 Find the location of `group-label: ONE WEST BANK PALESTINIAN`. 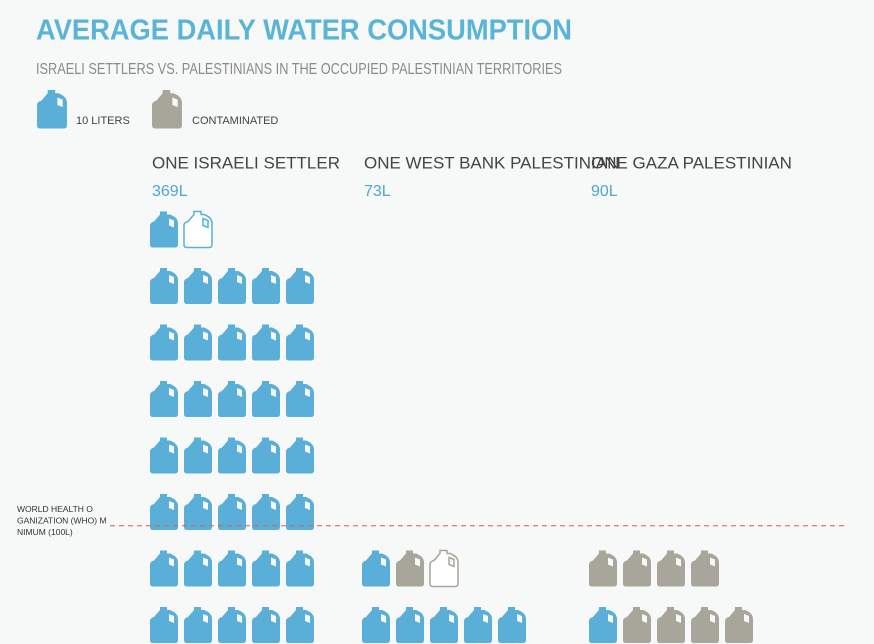

group-label: ONE WEST BANK PALESTINIAN is located at coordinates (491, 162).